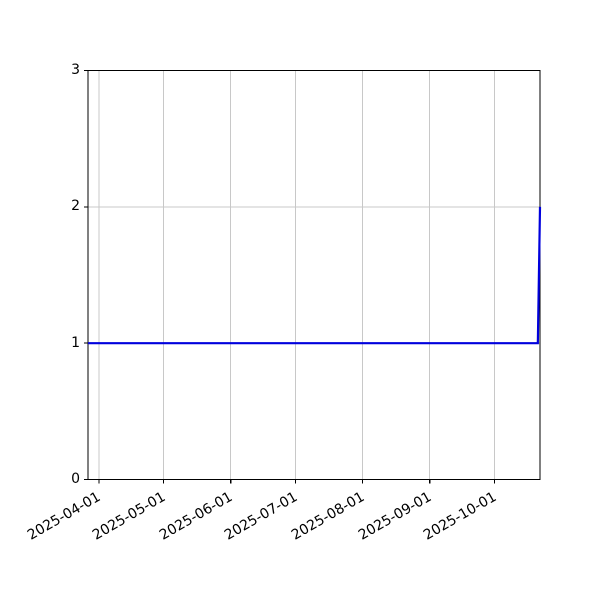 The image size is (600, 600). I want to click on y-tick-label: 1, so click(75, 342).